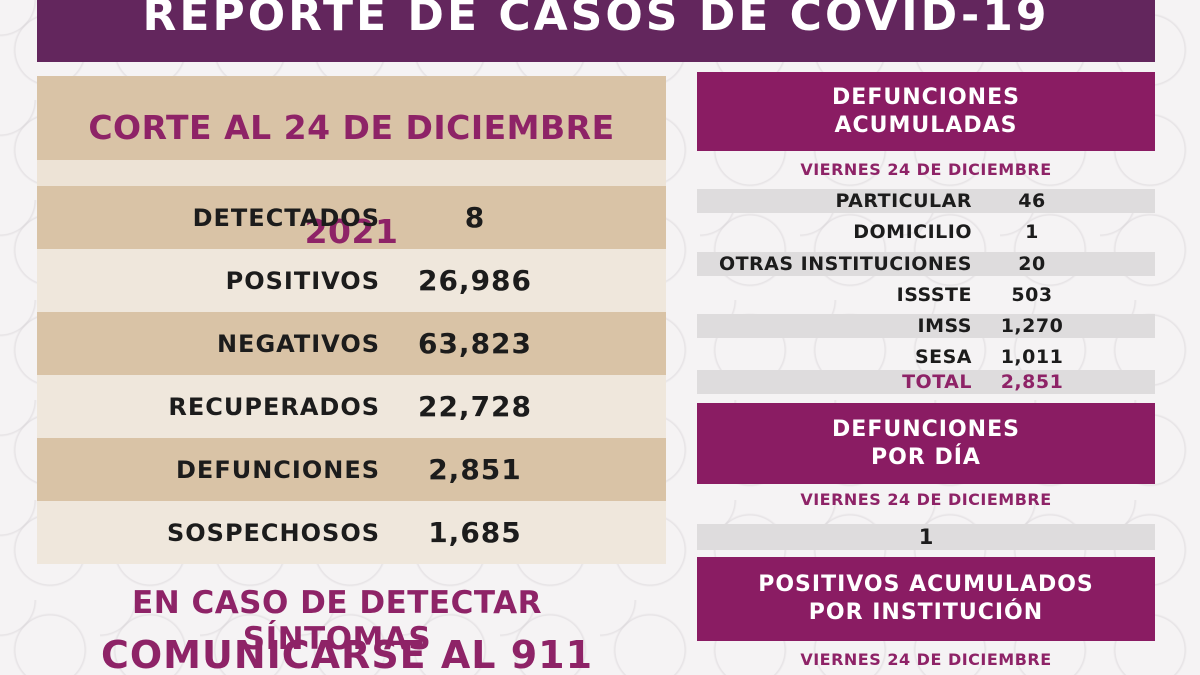 This screenshot has height=675, width=1200. What do you see at coordinates (1032, 264) in the screenshot?
I see `deaths-value: 20` at bounding box center [1032, 264].